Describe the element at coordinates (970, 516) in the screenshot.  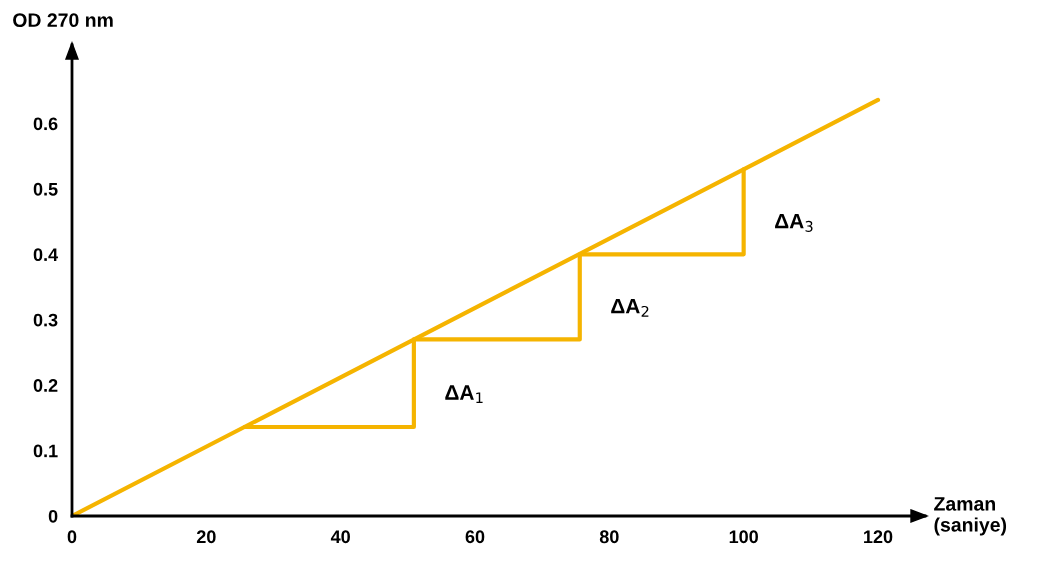
I see `x-axis-title: Zaman (saniye)` at that location.